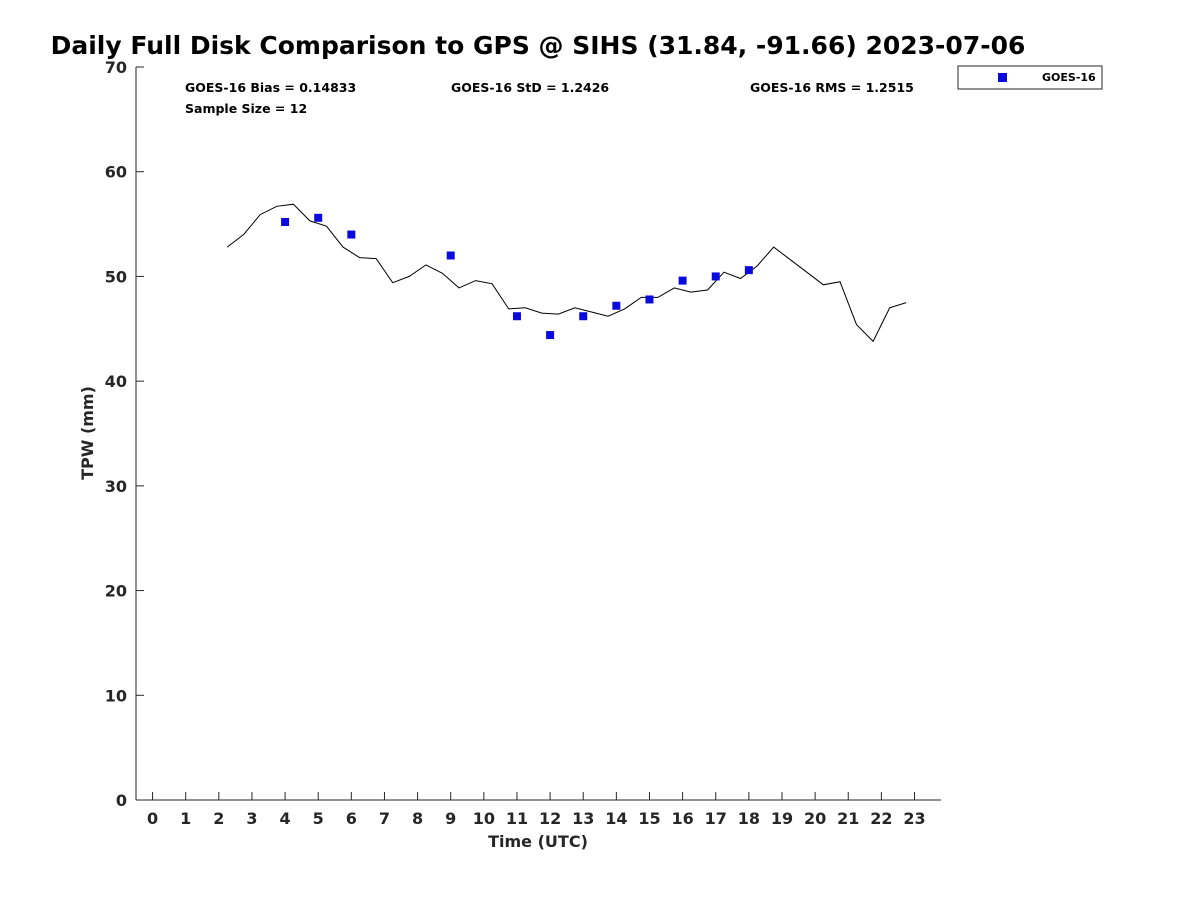 This screenshot has height=900, width=1200. What do you see at coordinates (1002, 77) in the screenshot?
I see `legend-marker-goes16` at bounding box center [1002, 77].